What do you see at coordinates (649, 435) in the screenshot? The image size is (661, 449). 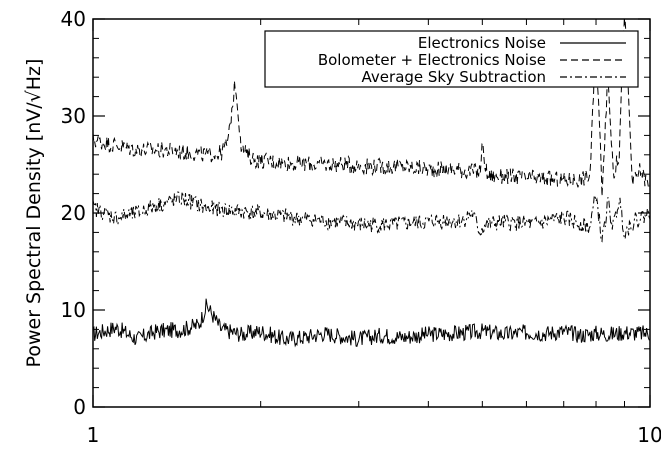 I see `x-tick-label: 10` at bounding box center [649, 435].